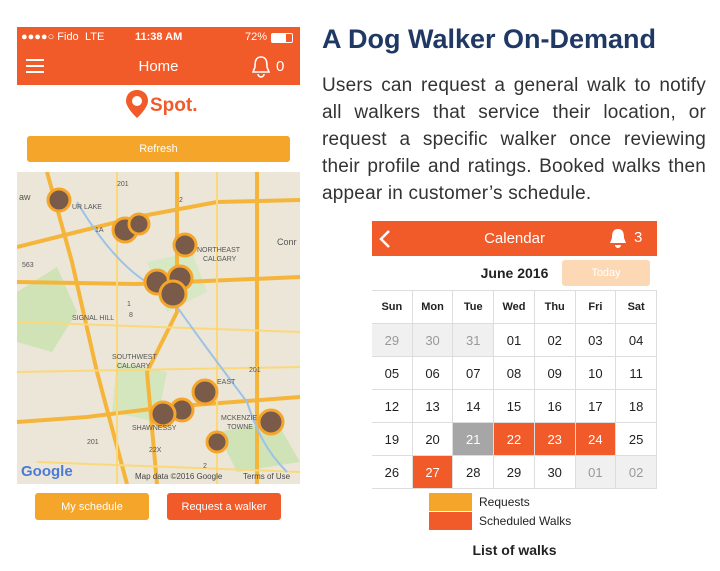 The image size is (720, 571). What do you see at coordinates (392, 472) in the screenshot?
I see `day-cell: 26` at bounding box center [392, 472].